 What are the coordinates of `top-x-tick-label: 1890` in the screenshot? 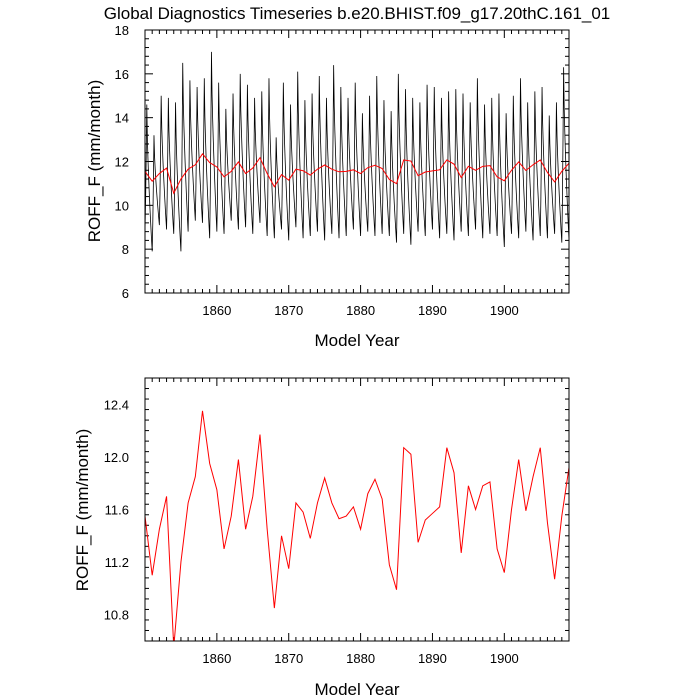 It's located at (432, 310).